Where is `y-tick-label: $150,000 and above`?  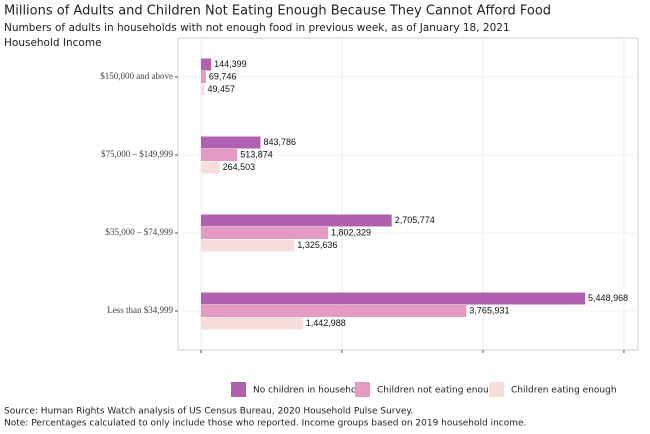
y-tick-label: $150,000 and above is located at coordinates (136, 76).